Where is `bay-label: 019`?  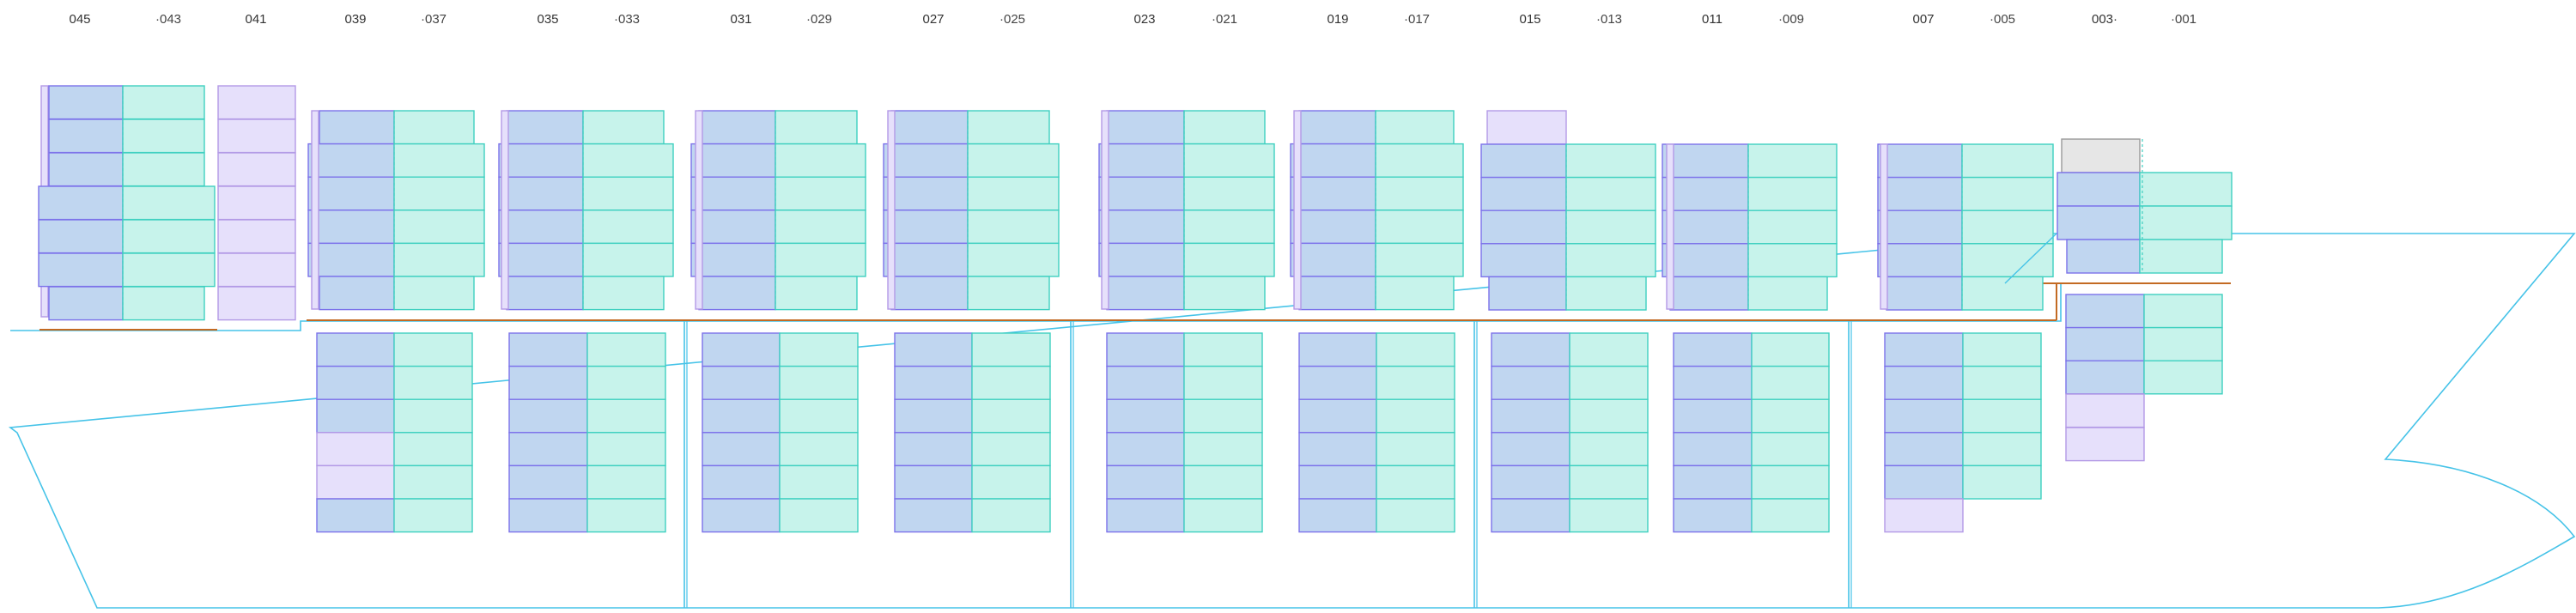
bay-label: 019 is located at coordinates (1338, 19).